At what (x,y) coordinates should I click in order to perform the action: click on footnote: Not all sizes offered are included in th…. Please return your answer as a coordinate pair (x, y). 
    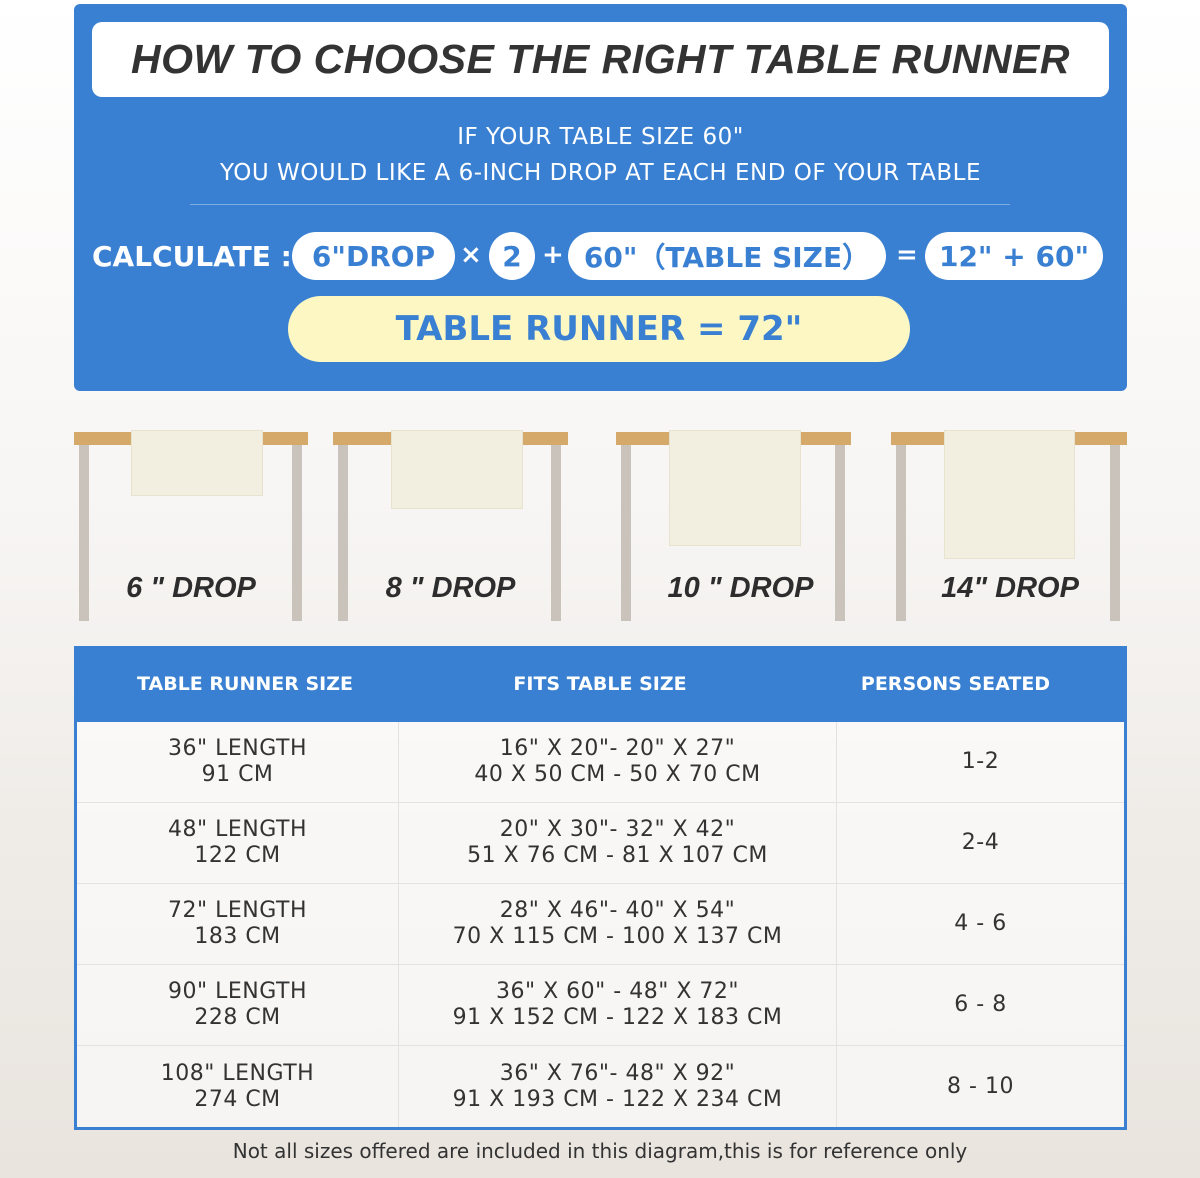
    Looking at the image, I should click on (600, 1151).